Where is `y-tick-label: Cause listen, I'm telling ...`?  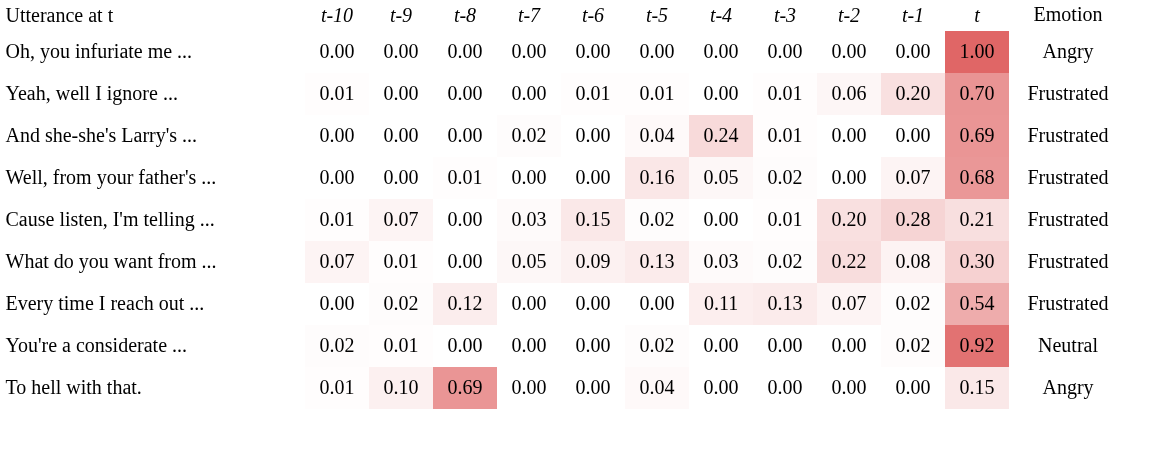 y-tick-label: Cause listen, I'm telling ... is located at coordinates (110, 219).